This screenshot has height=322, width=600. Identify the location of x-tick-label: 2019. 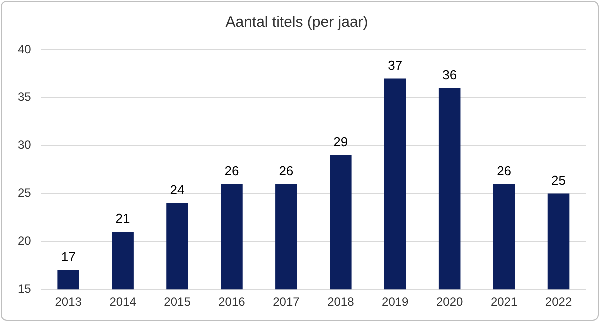
(396, 302).